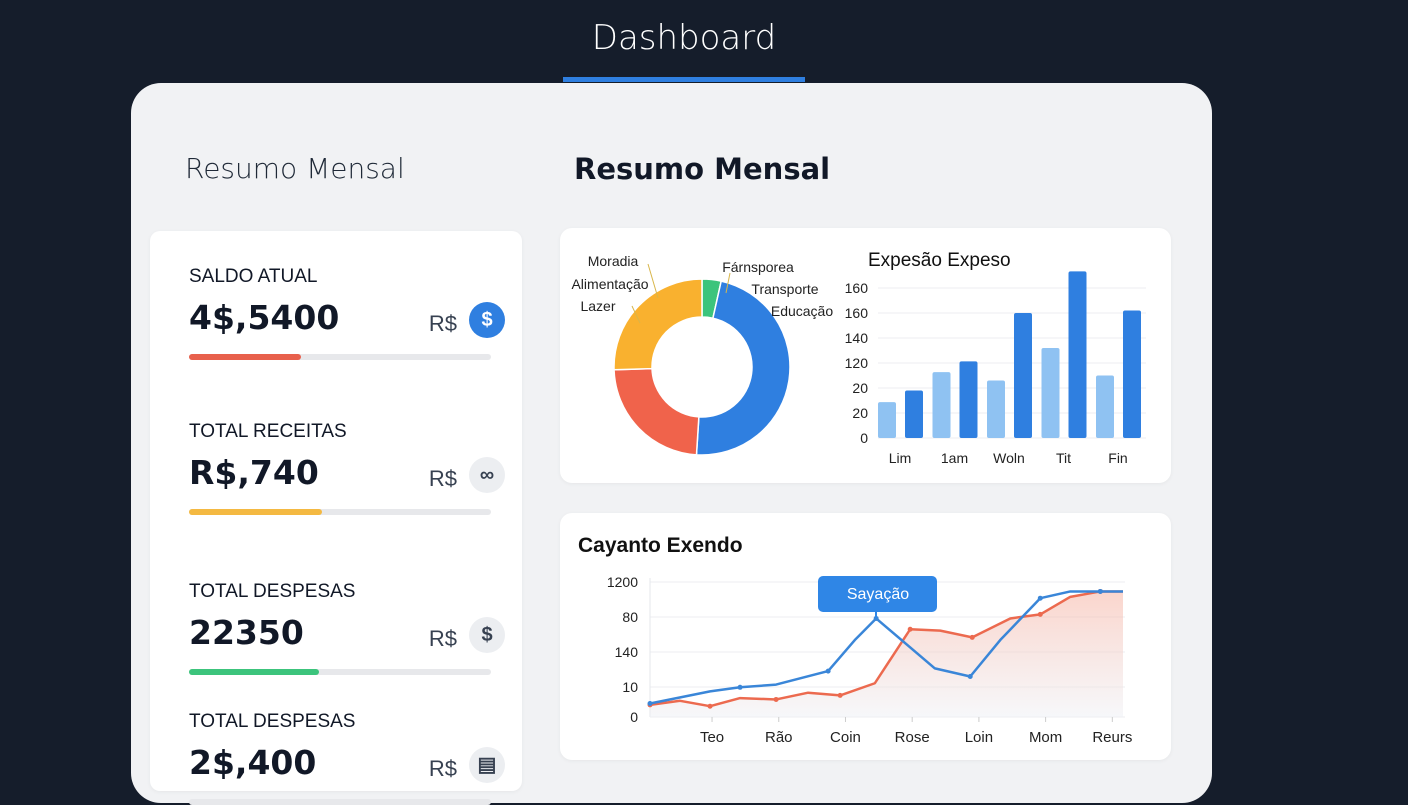  I want to click on stat-value: 22350, so click(246, 632).